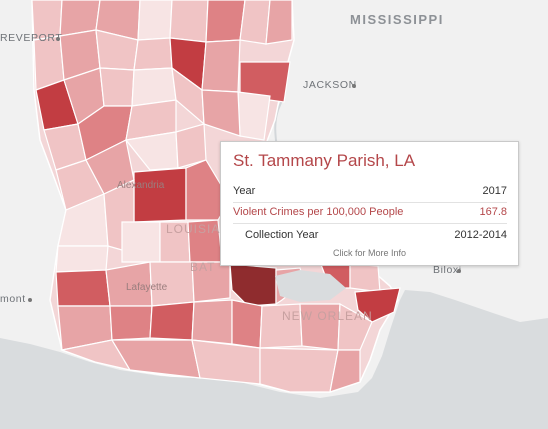 The width and height of the screenshot is (548, 429). I want to click on lake-pontchartrain, so click(310, 286).